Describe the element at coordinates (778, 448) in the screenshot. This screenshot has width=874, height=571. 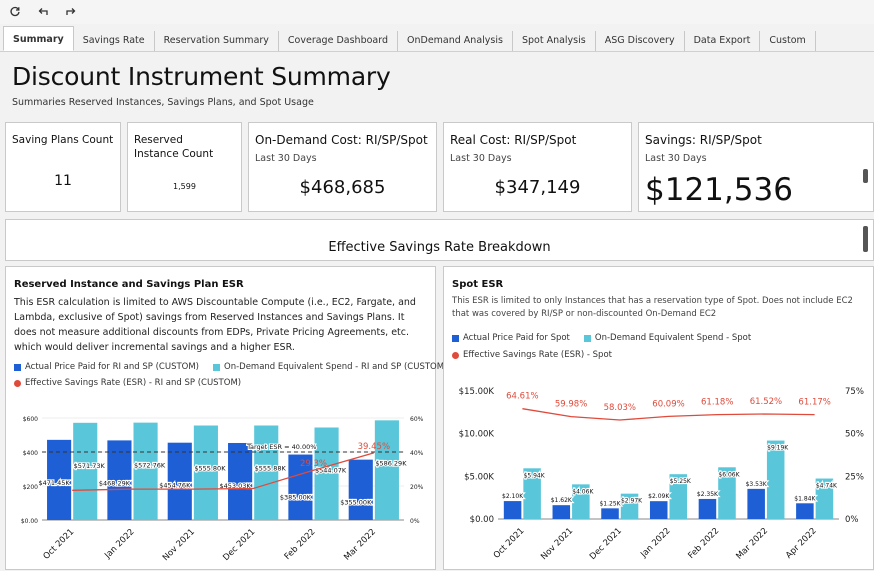
I see `data-label-ondemand: $9.19K` at that location.